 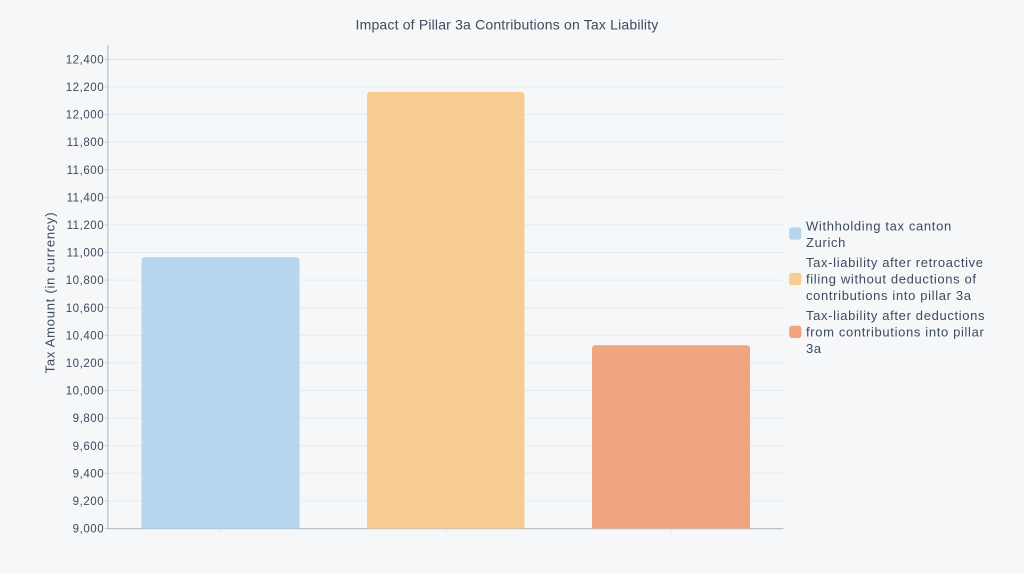 I want to click on svg-text: 11,000, so click(x=86, y=254).